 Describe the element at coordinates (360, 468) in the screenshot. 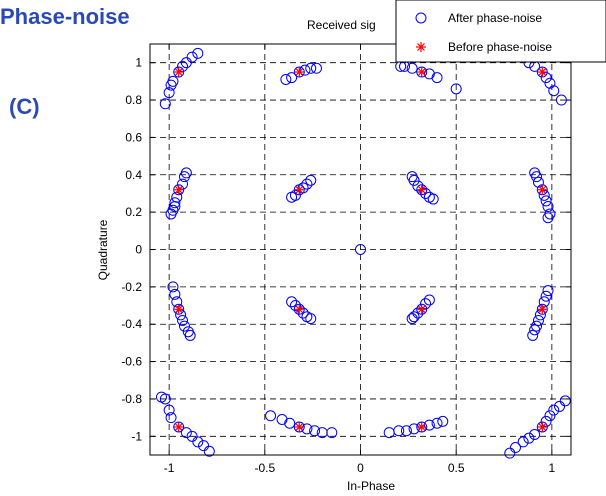

I see `x-tick-labels: -1 -0.5 0 0.5 1` at that location.